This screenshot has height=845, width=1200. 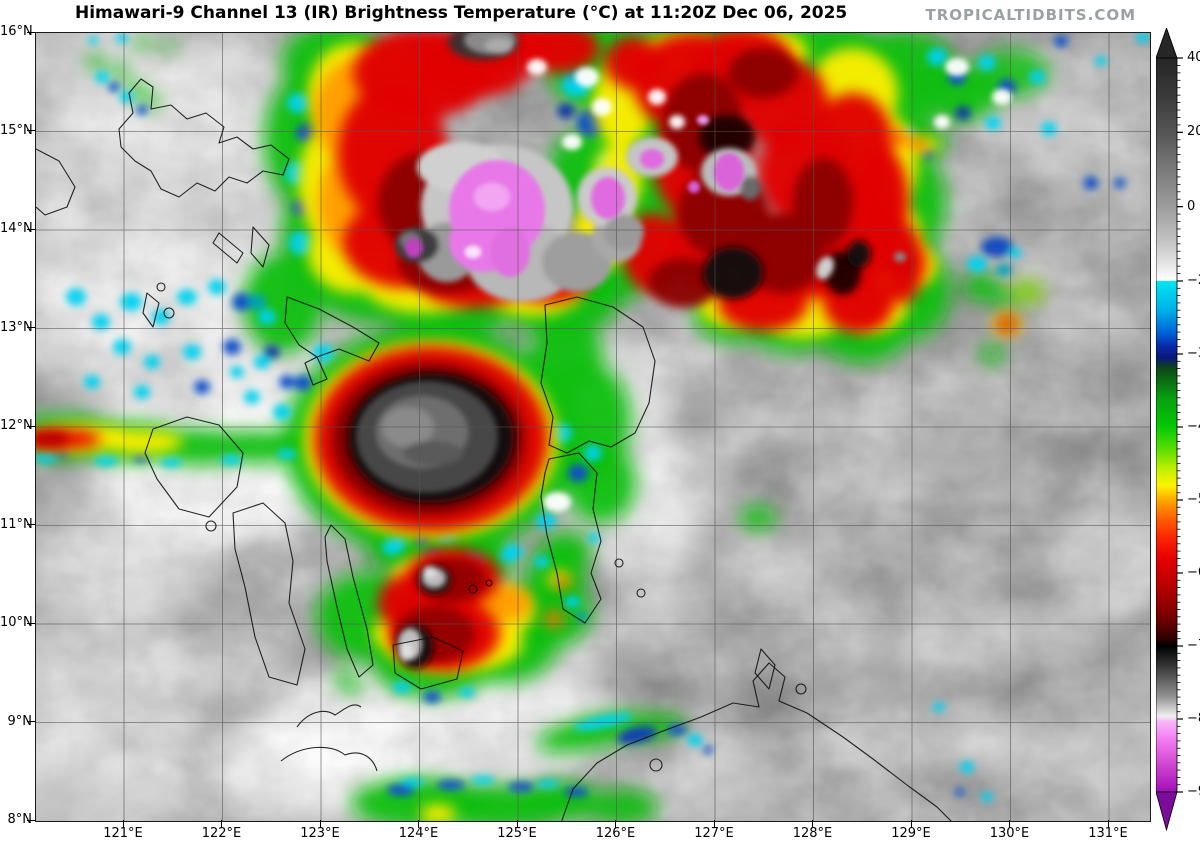 I want to click on lat-tick-label: 8°N, so click(x=20, y=819).